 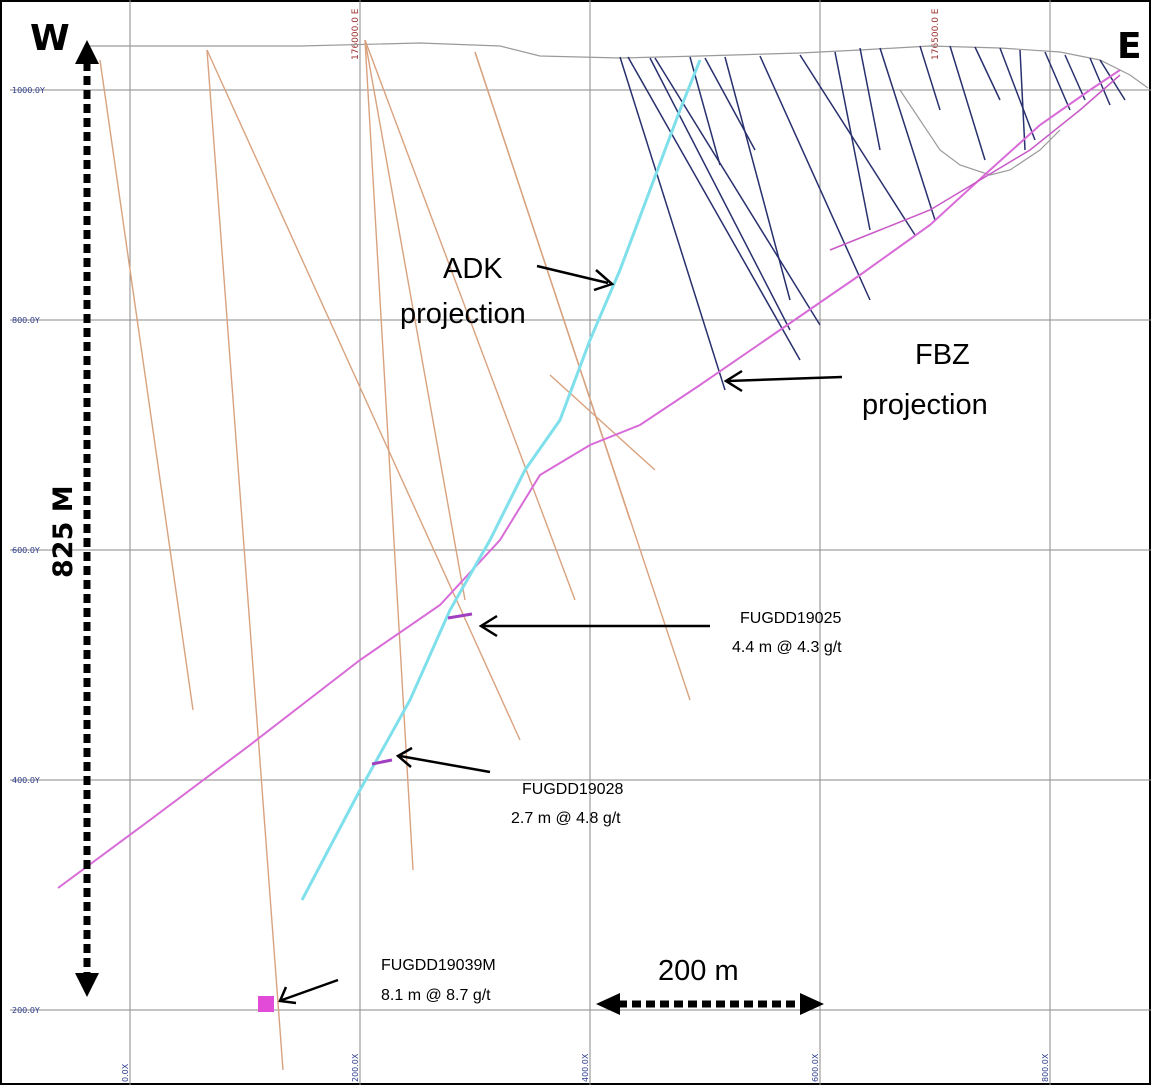 I want to click on x-label-600: 600.0X, so click(x=815, y=1067).